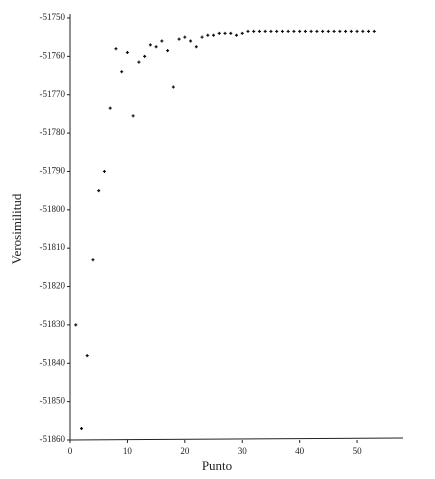  I want to click on x-axis, so click(236, 439).